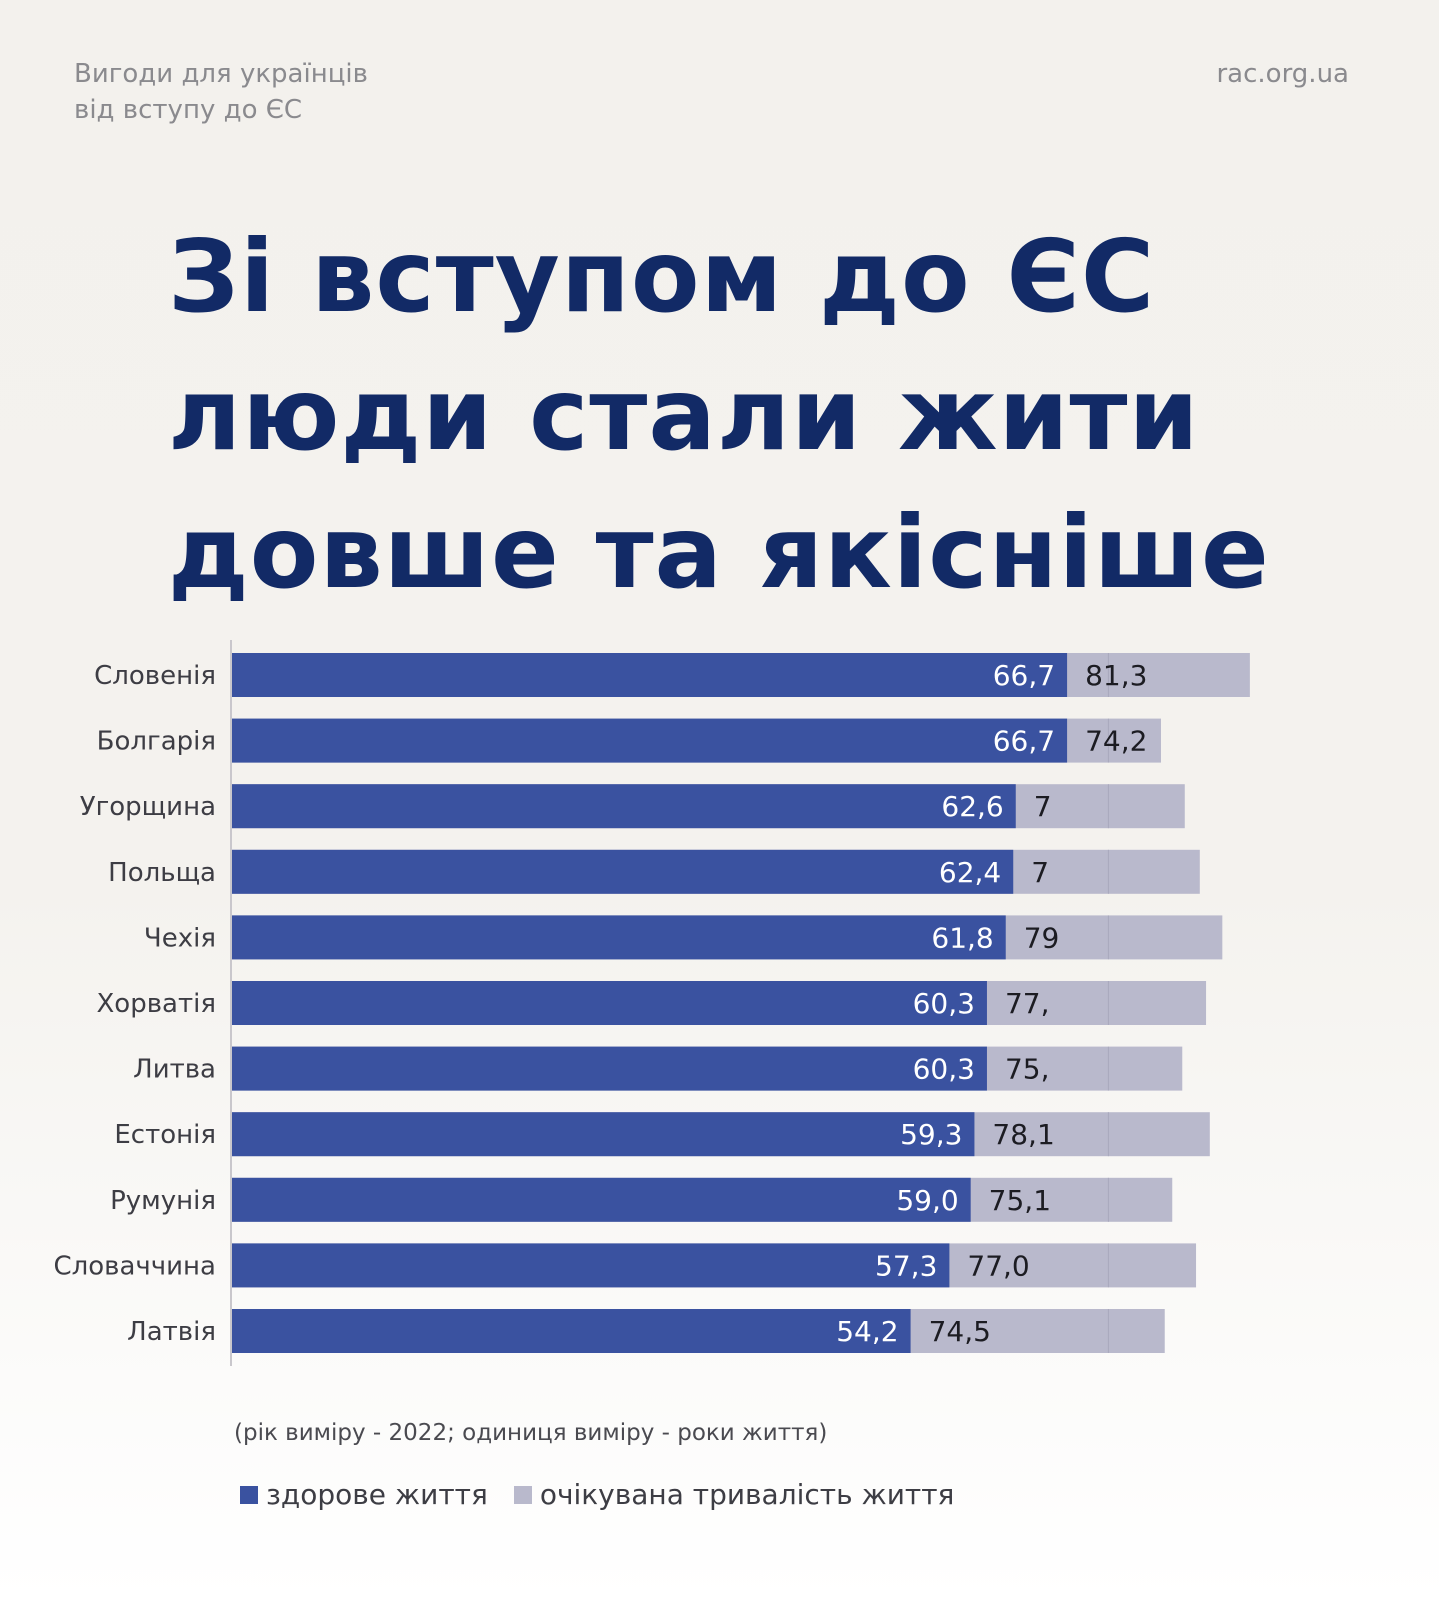 The image size is (1439, 1600). I want to click on legend-item-healthy: здорове життя, so click(364, 1494).